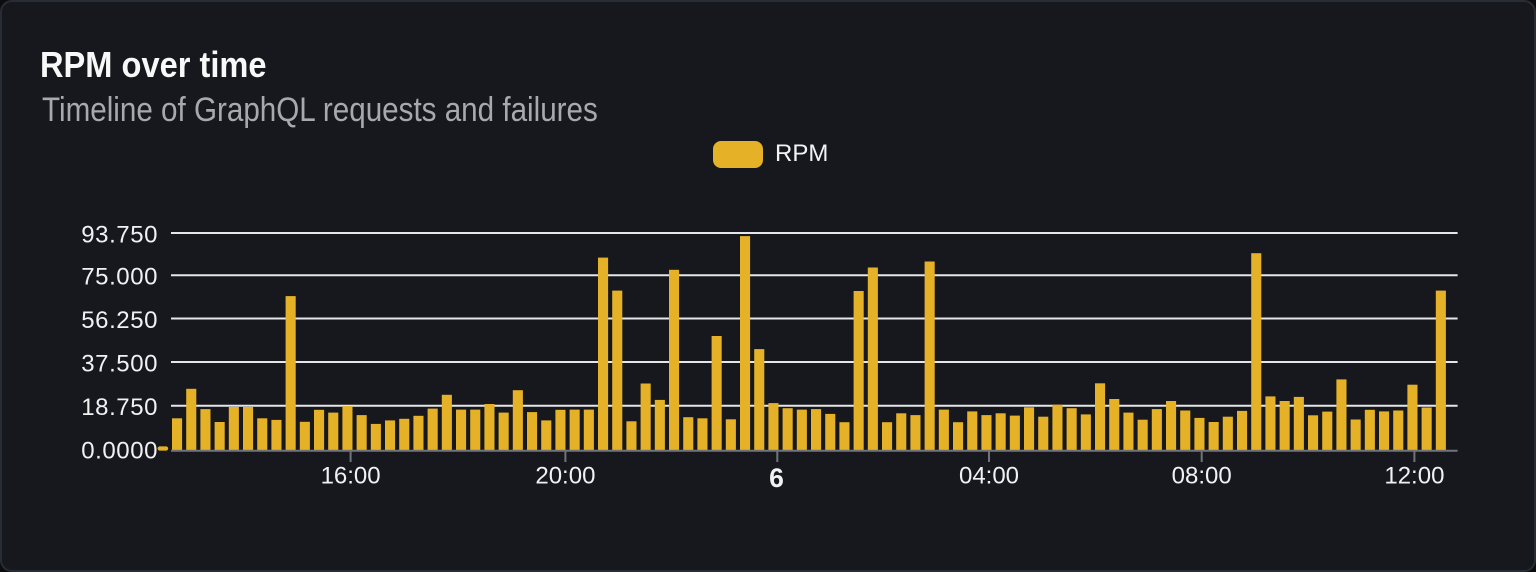 This screenshot has height=572, width=1536. Describe the element at coordinates (119, 364) in the screenshot. I see `svg-text: 37.500` at that location.